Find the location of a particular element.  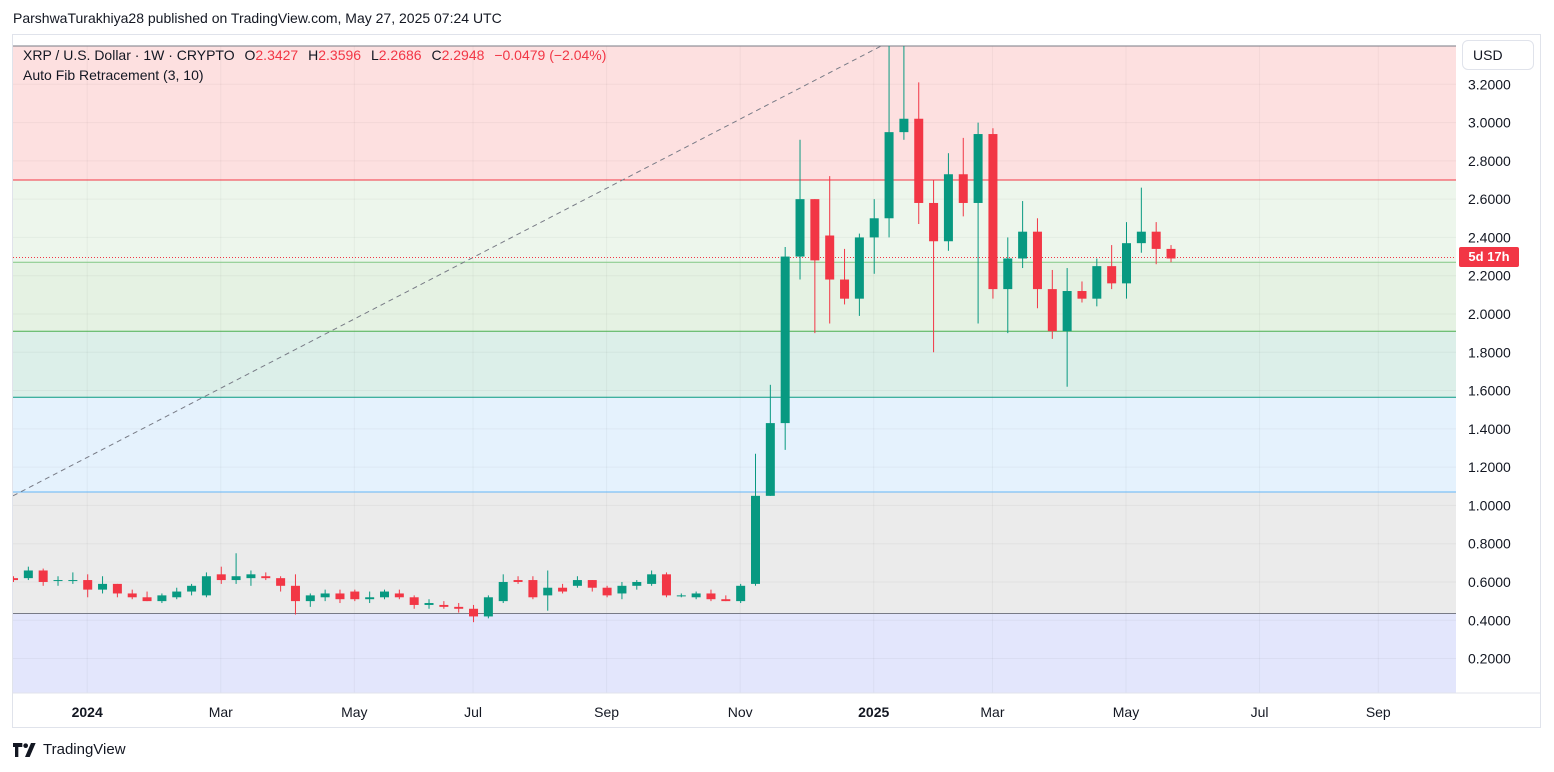

high-label: H is located at coordinates (313, 55).